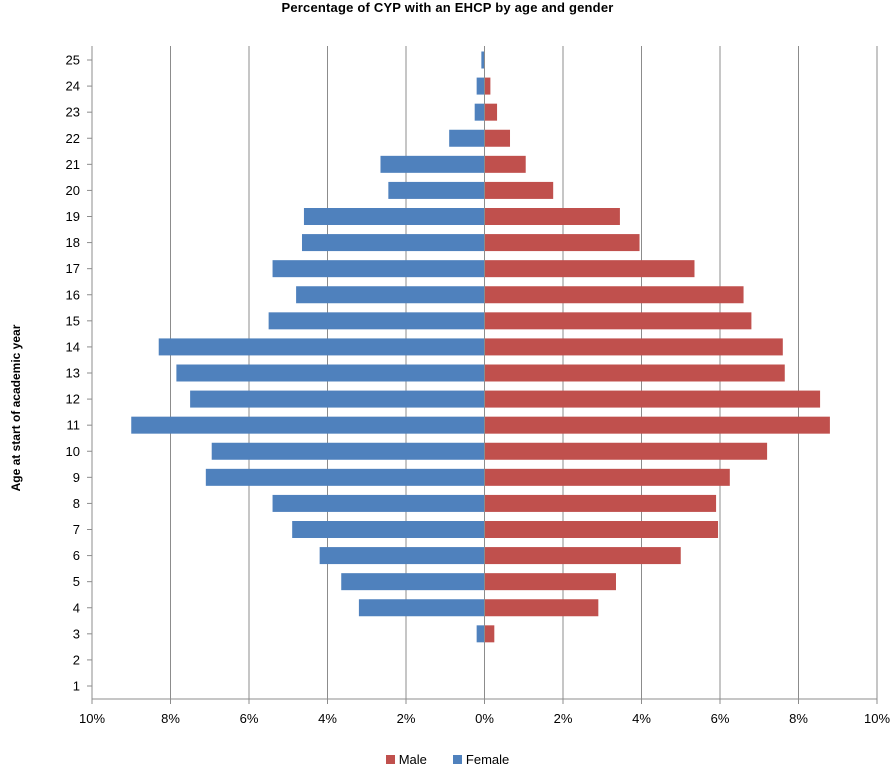 This screenshot has height=771, width=895. Describe the element at coordinates (73, 451) in the screenshot. I see `y-tick-label: 10` at that location.